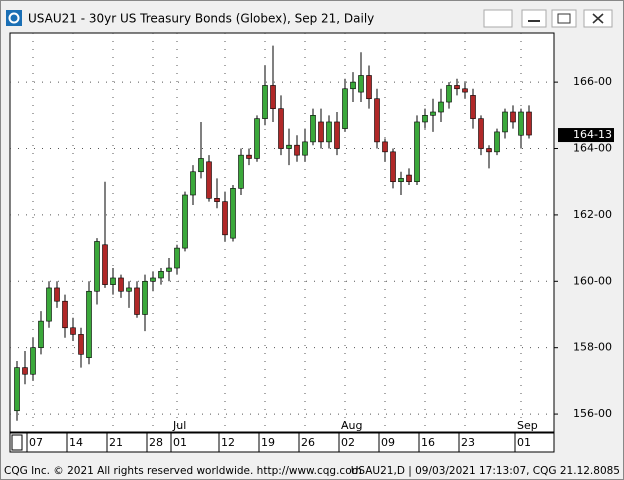 The height and width of the screenshot is (480, 624). I want to click on x-tick-label: 12, so click(228, 442).